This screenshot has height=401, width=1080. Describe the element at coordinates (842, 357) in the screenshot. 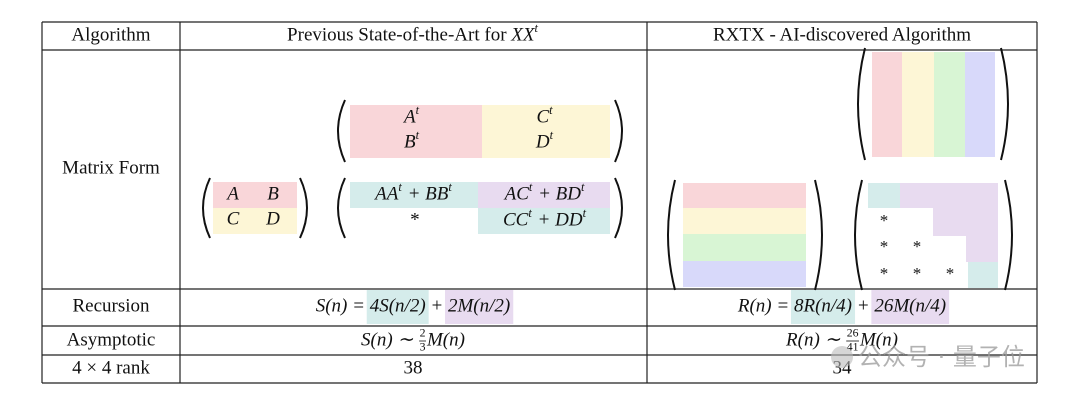

I see `watermark-icon` at that location.